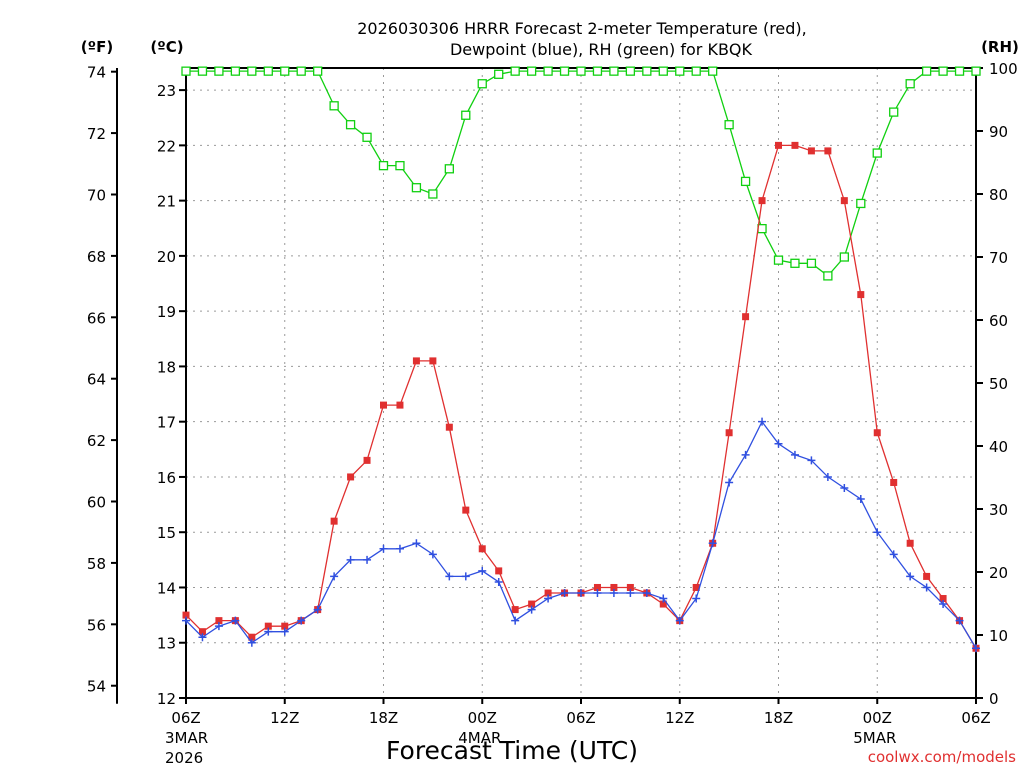 The width and height of the screenshot is (1024, 768). I want to click on celsius-tick-label: 13, so click(166, 644).